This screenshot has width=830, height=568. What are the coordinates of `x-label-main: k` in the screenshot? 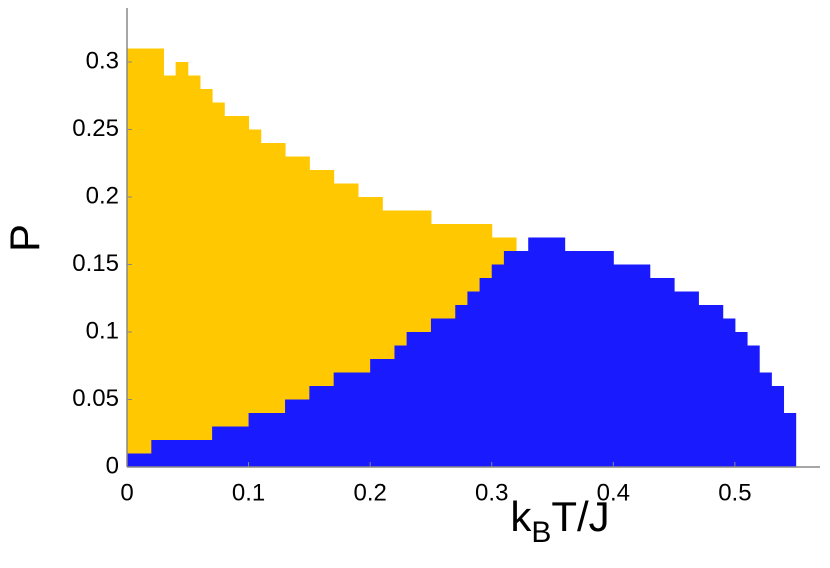 It's located at (521, 516).